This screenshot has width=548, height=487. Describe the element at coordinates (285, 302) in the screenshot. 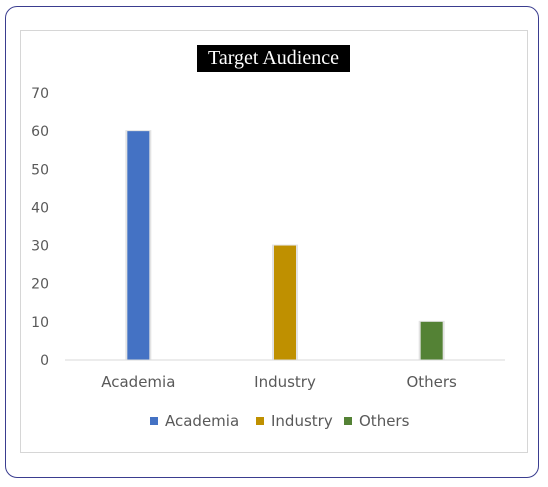

I see `bar-industry` at that location.